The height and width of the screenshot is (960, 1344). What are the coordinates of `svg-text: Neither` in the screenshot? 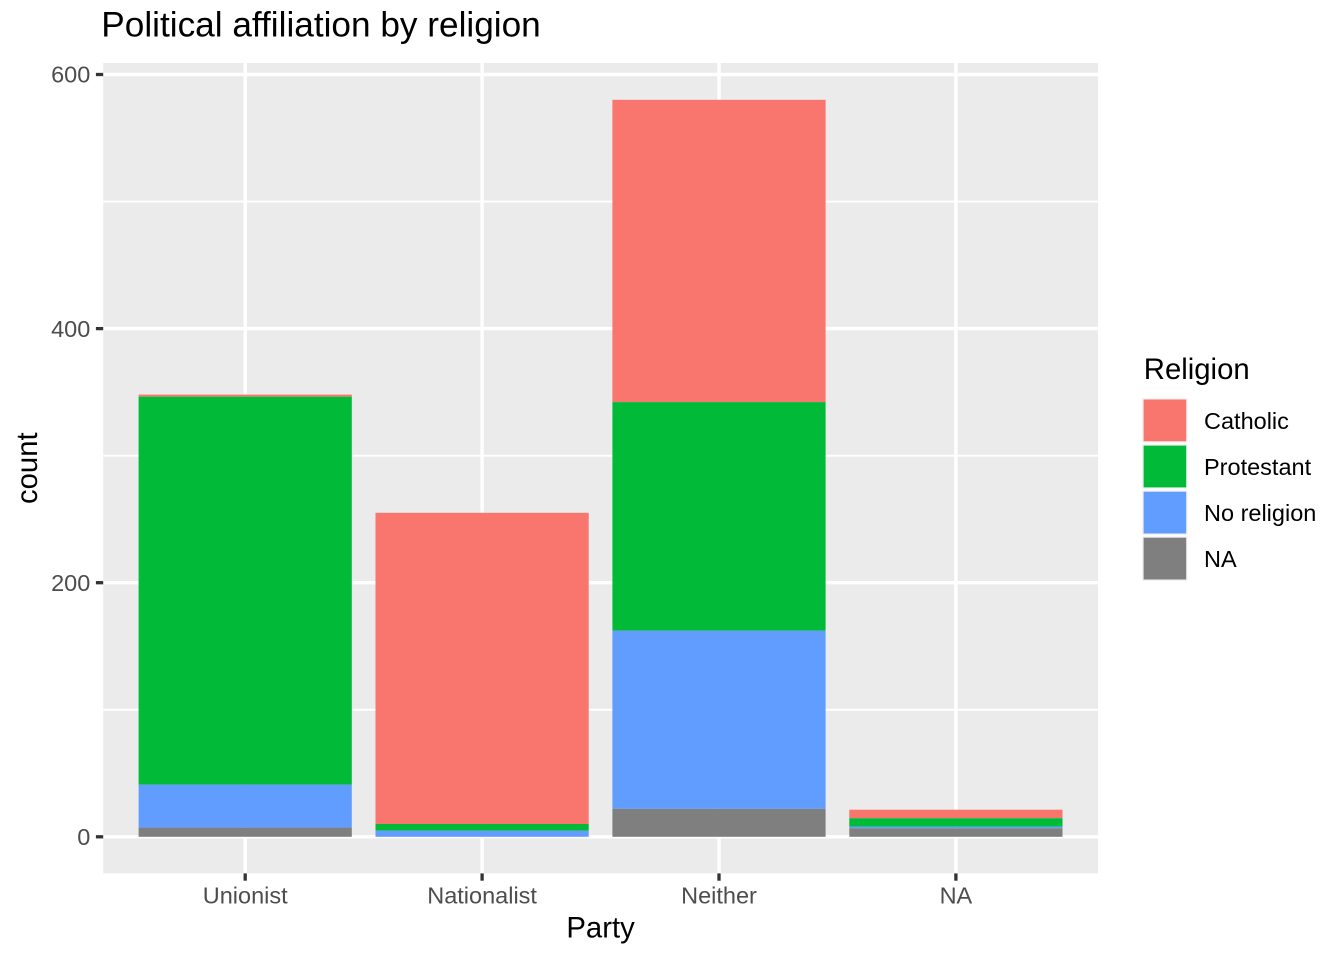 It's located at (719, 895).